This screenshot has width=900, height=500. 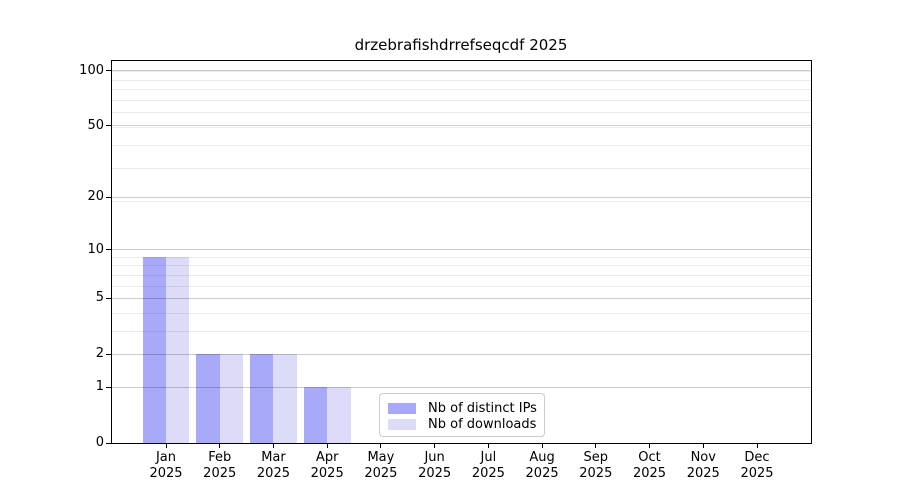 What do you see at coordinates (99, 298) in the screenshot?
I see `y-tick-label: 5` at bounding box center [99, 298].